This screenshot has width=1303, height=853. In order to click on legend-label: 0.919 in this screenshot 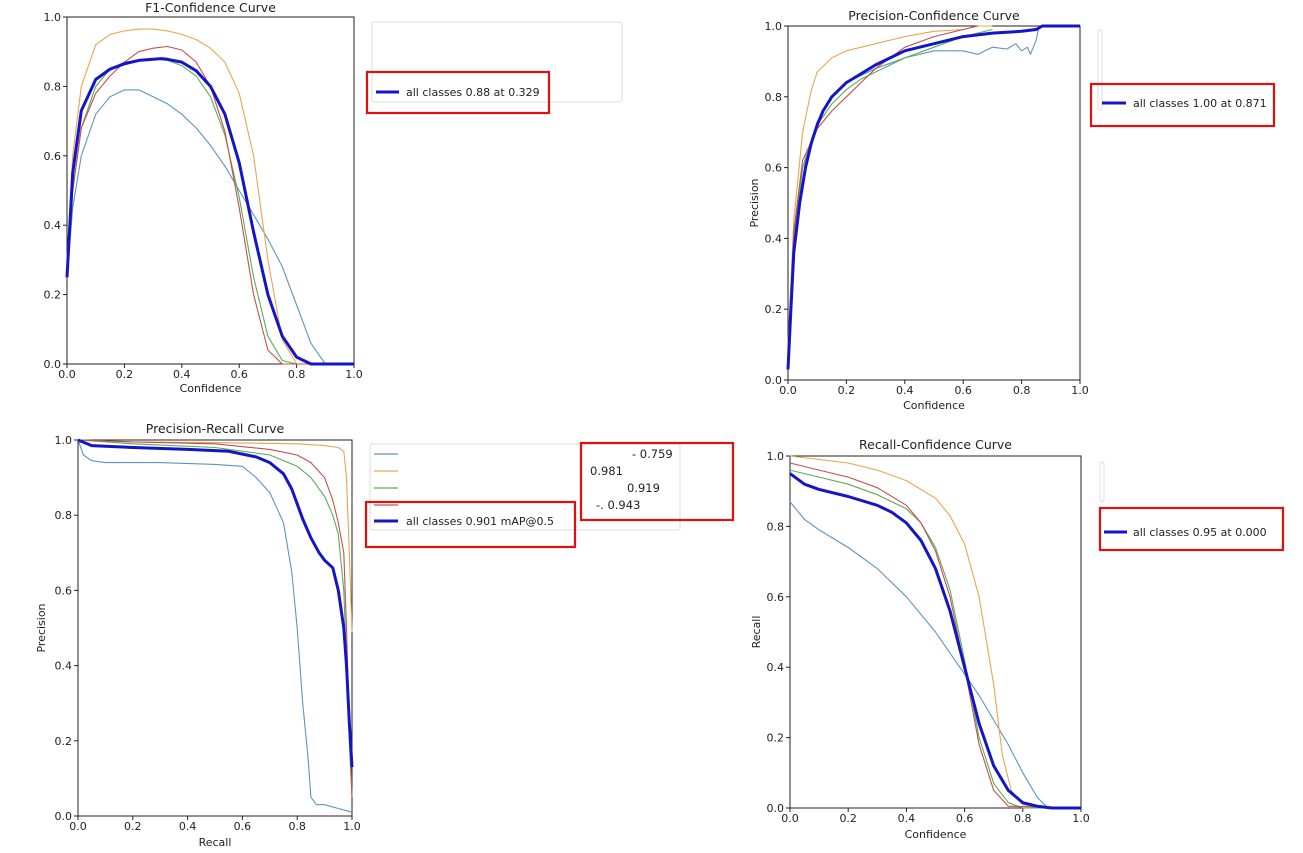, I will do `click(643, 488)`.